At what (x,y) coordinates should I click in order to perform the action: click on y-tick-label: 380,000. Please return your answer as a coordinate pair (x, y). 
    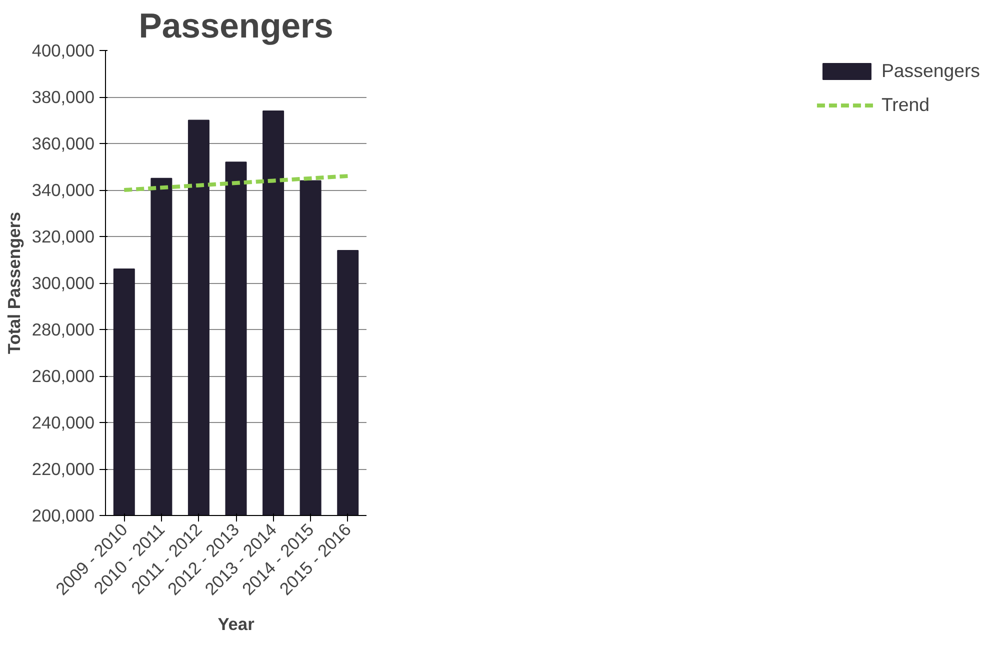
    Looking at the image, I should click on (63, 97).